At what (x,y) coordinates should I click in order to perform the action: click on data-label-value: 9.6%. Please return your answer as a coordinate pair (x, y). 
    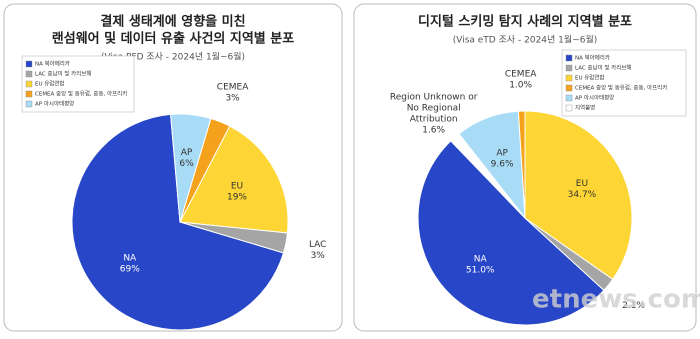
    Looking at the image, I should click on (502, 164).